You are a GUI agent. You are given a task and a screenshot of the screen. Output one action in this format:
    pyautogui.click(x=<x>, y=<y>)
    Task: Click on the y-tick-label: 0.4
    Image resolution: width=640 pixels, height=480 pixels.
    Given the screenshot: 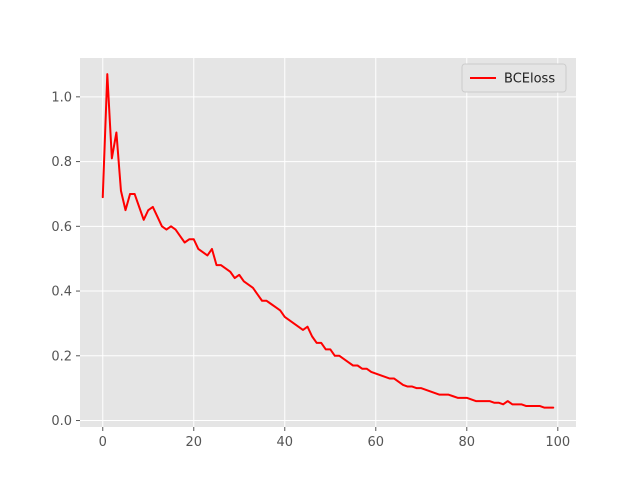 What is the action you would take?
    pyautogui.click(x=61, y=292)
    